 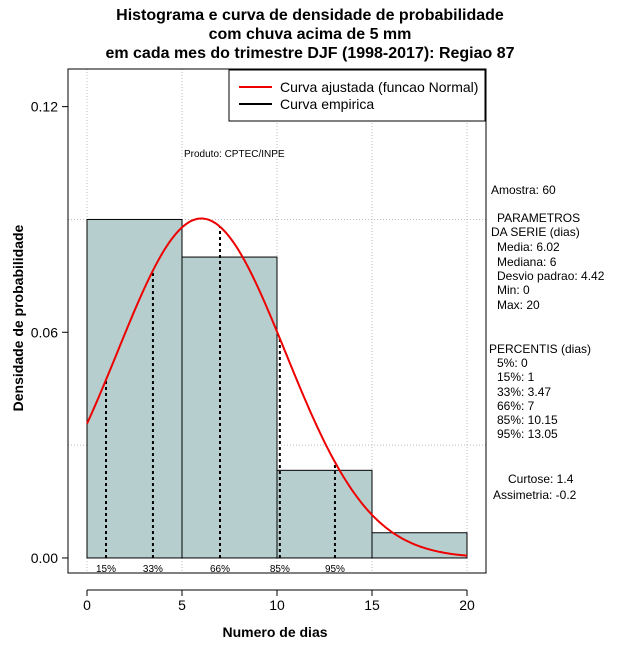 What do you see at coordinates (527, 420) in the screenshot?
I see `percentile-85: 85%: 10.15` at bounding box center [527, 420].